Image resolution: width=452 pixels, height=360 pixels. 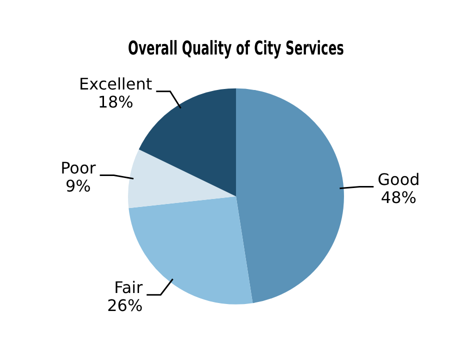 I want to click on slice-label: Fair, so click(x=129, y=288).